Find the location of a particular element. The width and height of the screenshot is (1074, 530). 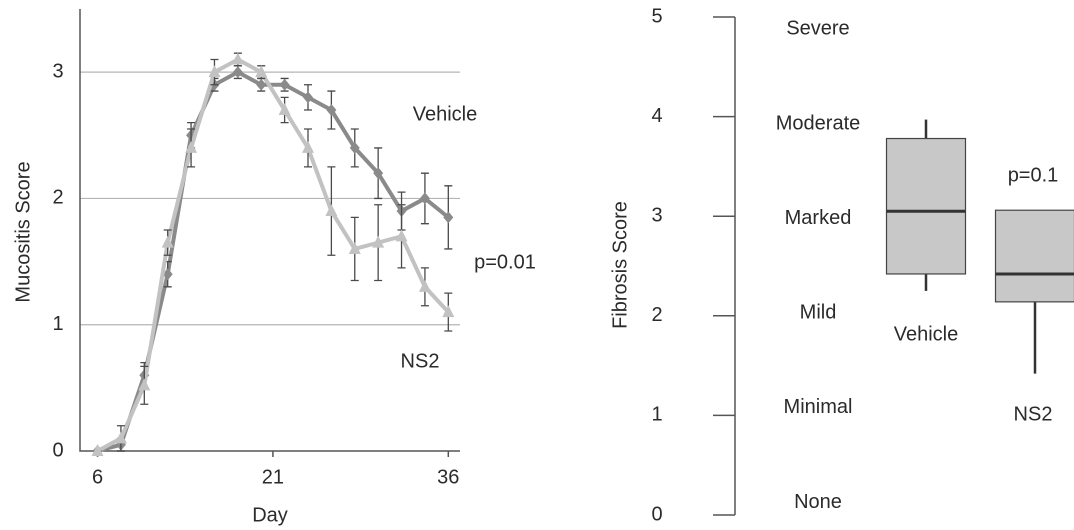

category-label: Vehicle is located at coordinates (926, 334).